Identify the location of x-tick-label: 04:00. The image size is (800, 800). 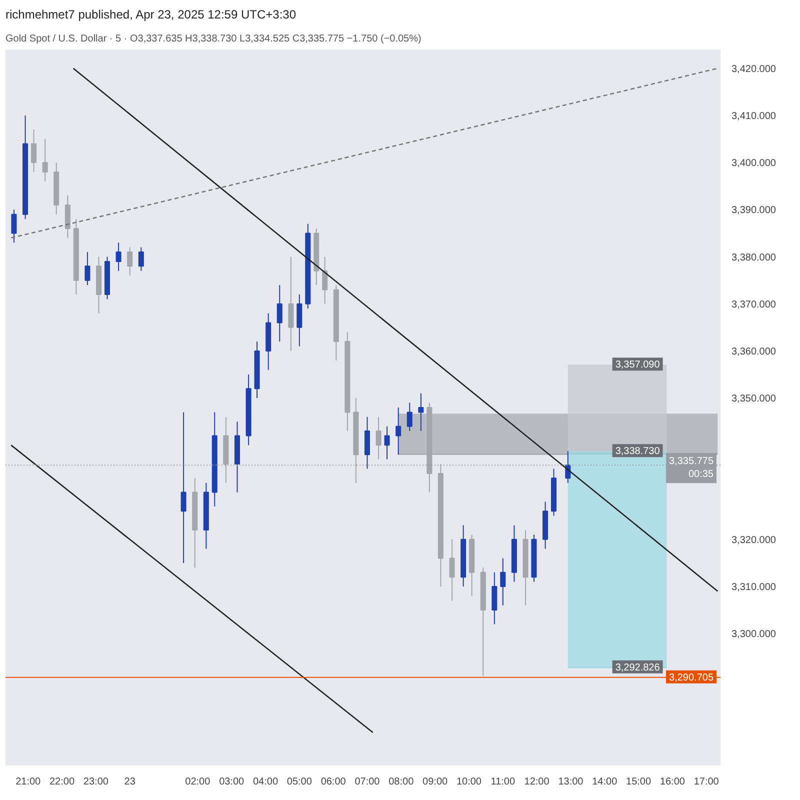
(265, 782).